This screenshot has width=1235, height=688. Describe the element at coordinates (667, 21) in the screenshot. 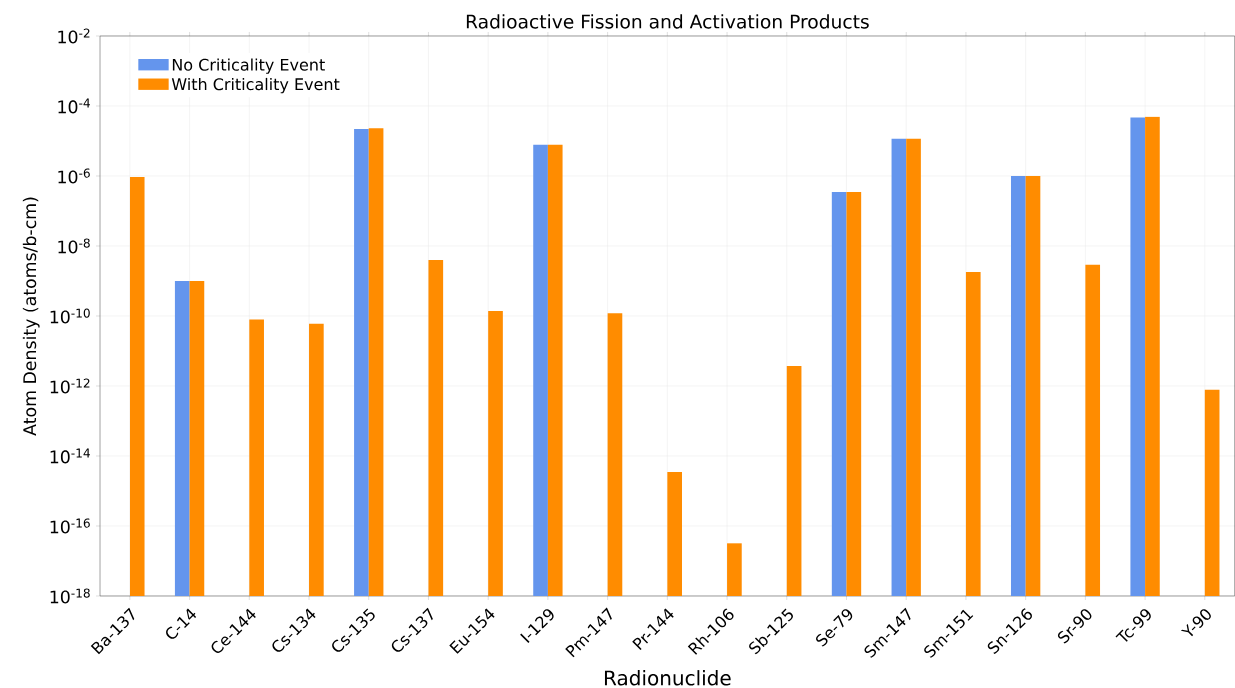

I see `chart-title: Radioactive Fission and Activation Products` at that location.